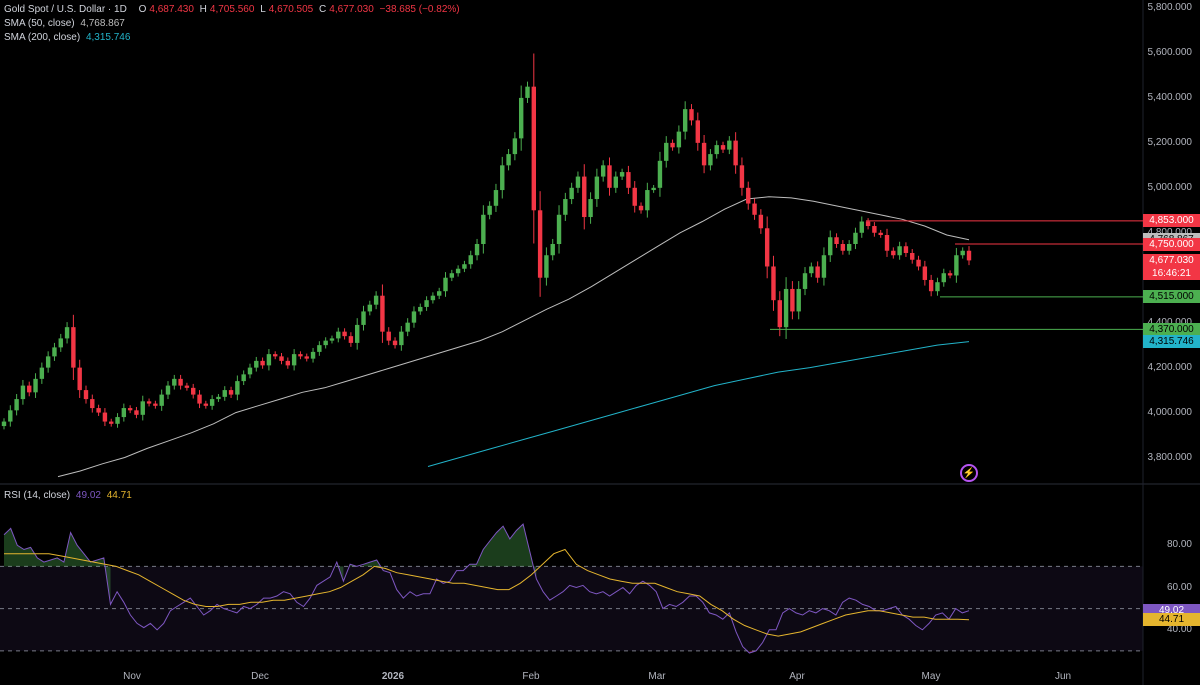 The image size is (1200, 685). Describe the element at coordinates (1179, 587) in the screenshot. I see `rsi-tick-label: 60.00` at that location.